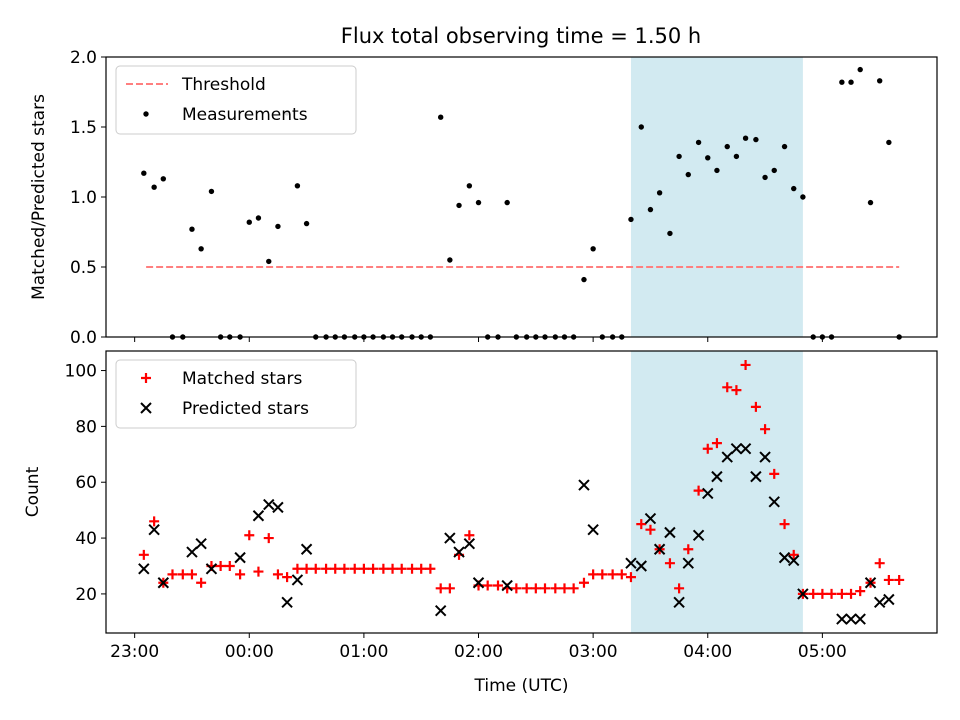 The height and width of the screenshot is (720, 960). Describe the element at coordinates (86, 539) in the screenshot. I see `y-tick-label: 40` at that location.